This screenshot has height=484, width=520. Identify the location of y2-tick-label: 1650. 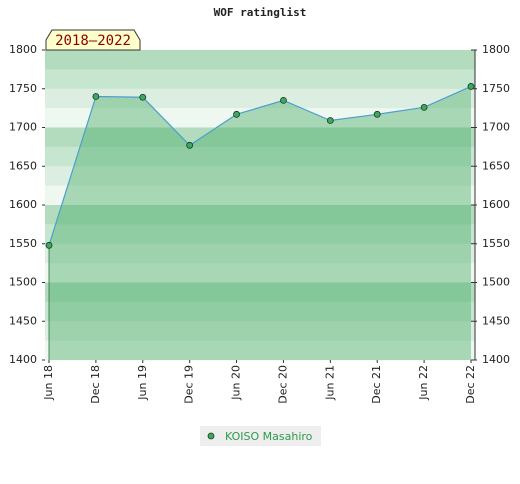
(496, 165).